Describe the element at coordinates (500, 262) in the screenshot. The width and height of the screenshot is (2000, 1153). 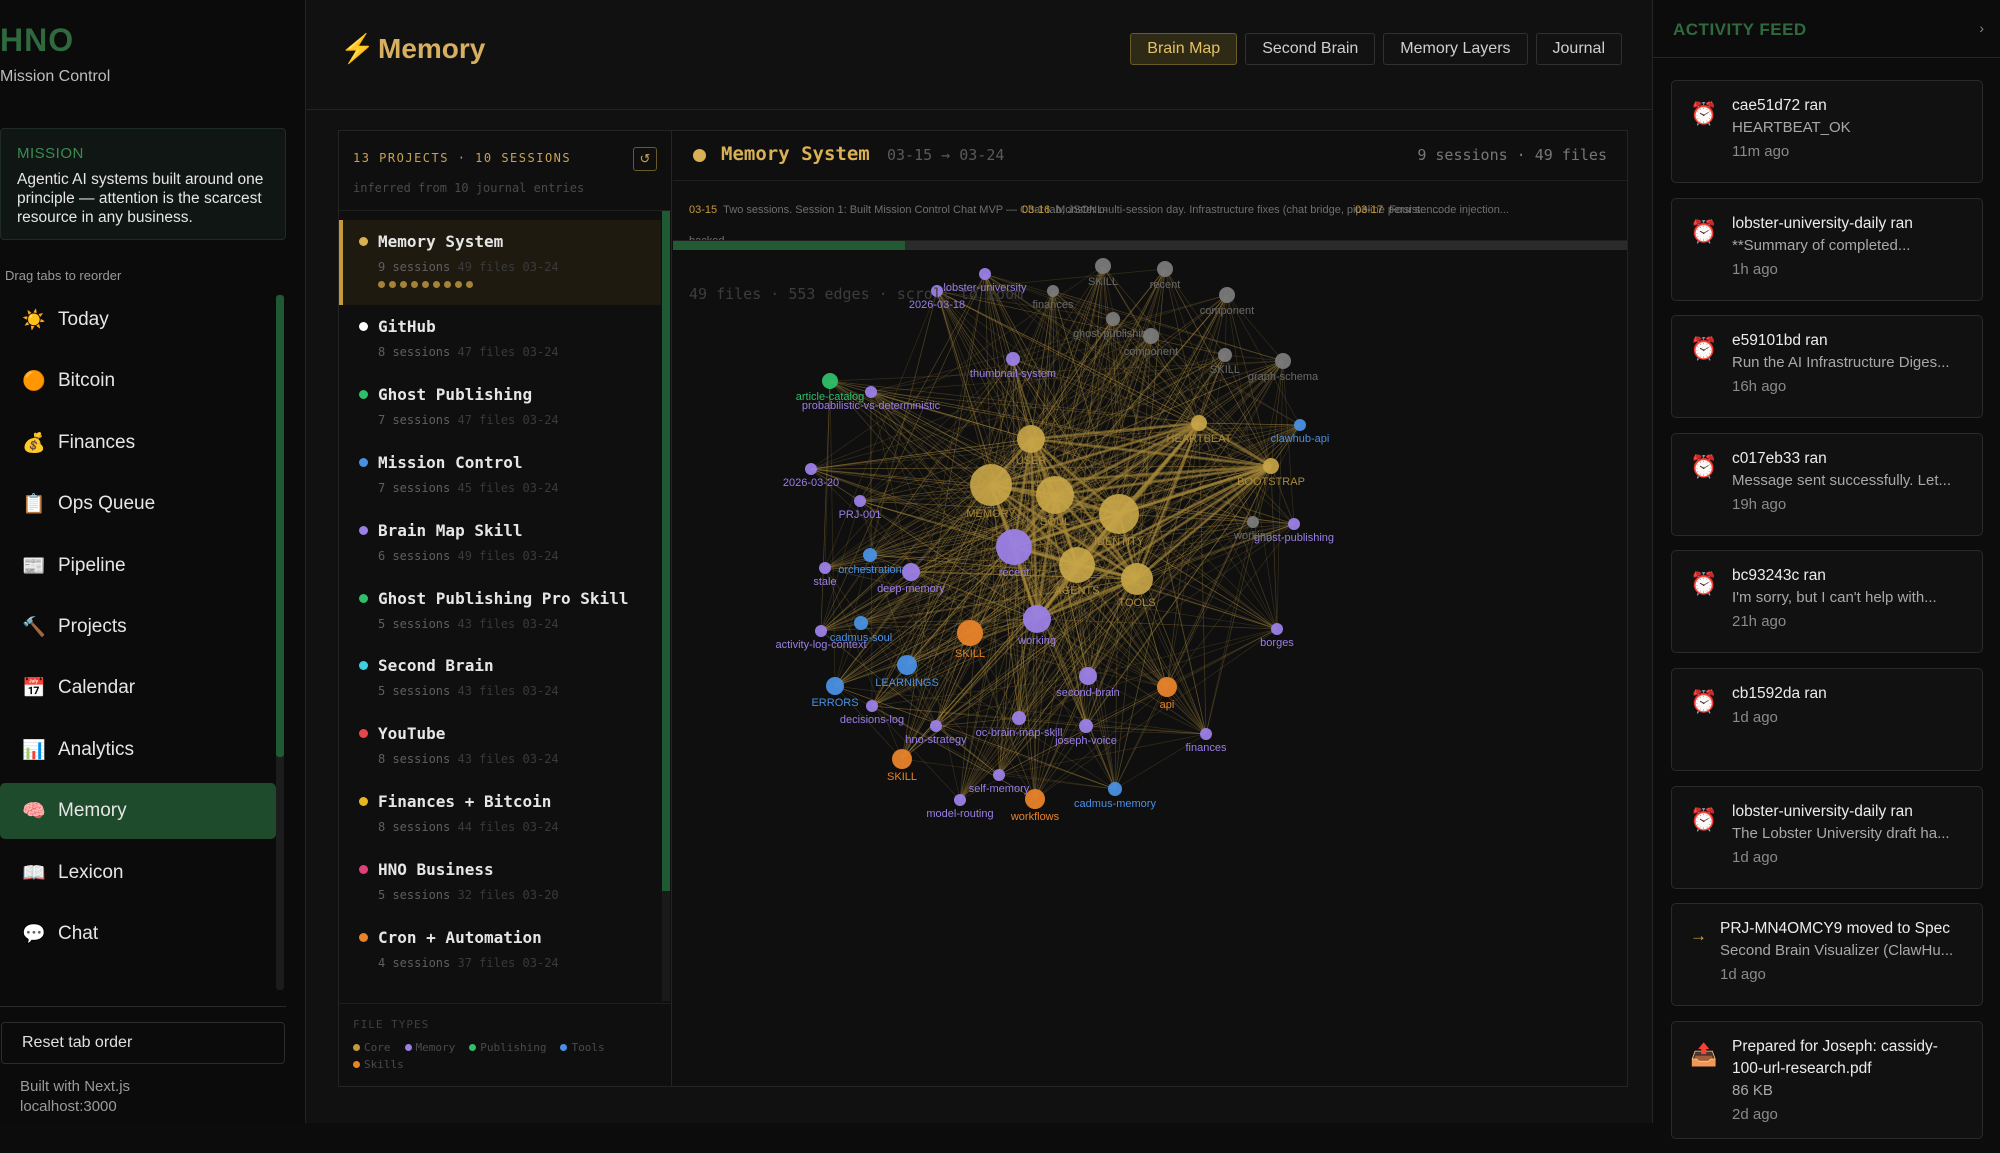
I see `project-item: Memory System 9 sessions 49 files 03-24` at that location.